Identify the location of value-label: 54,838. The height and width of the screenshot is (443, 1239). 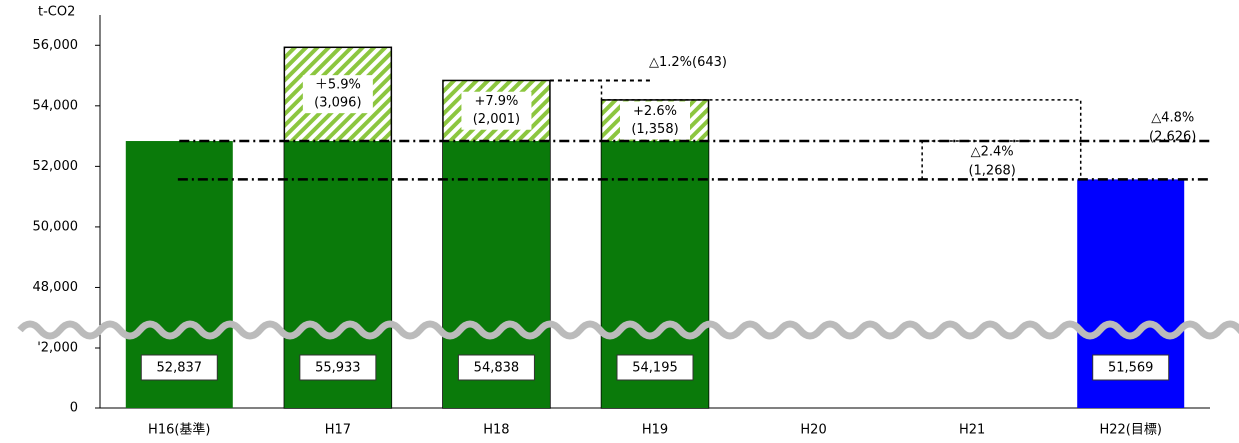
(497, 368).